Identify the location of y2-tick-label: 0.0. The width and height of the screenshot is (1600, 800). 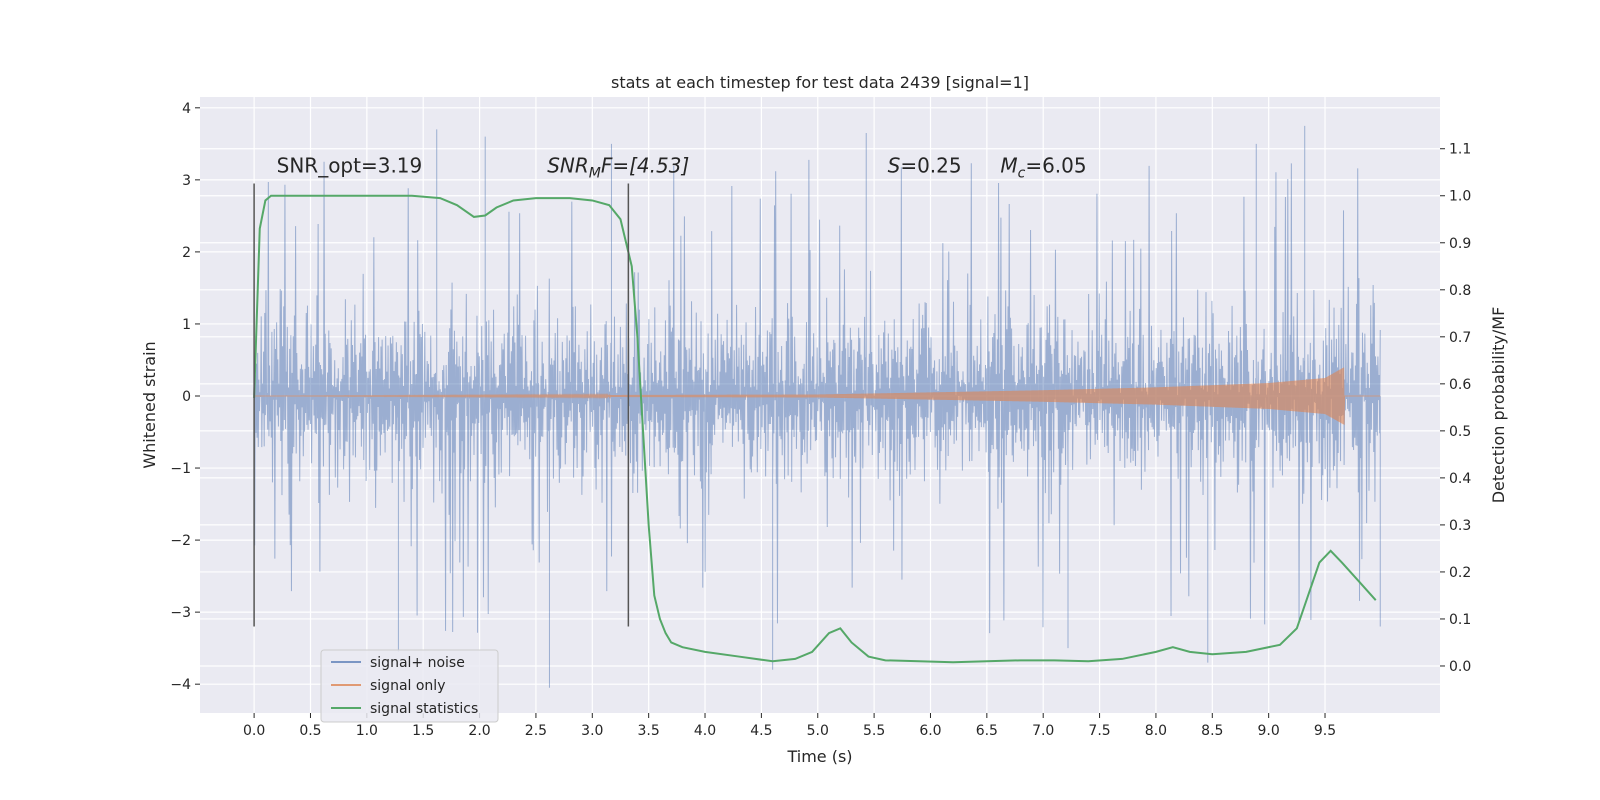
(1460, 667).